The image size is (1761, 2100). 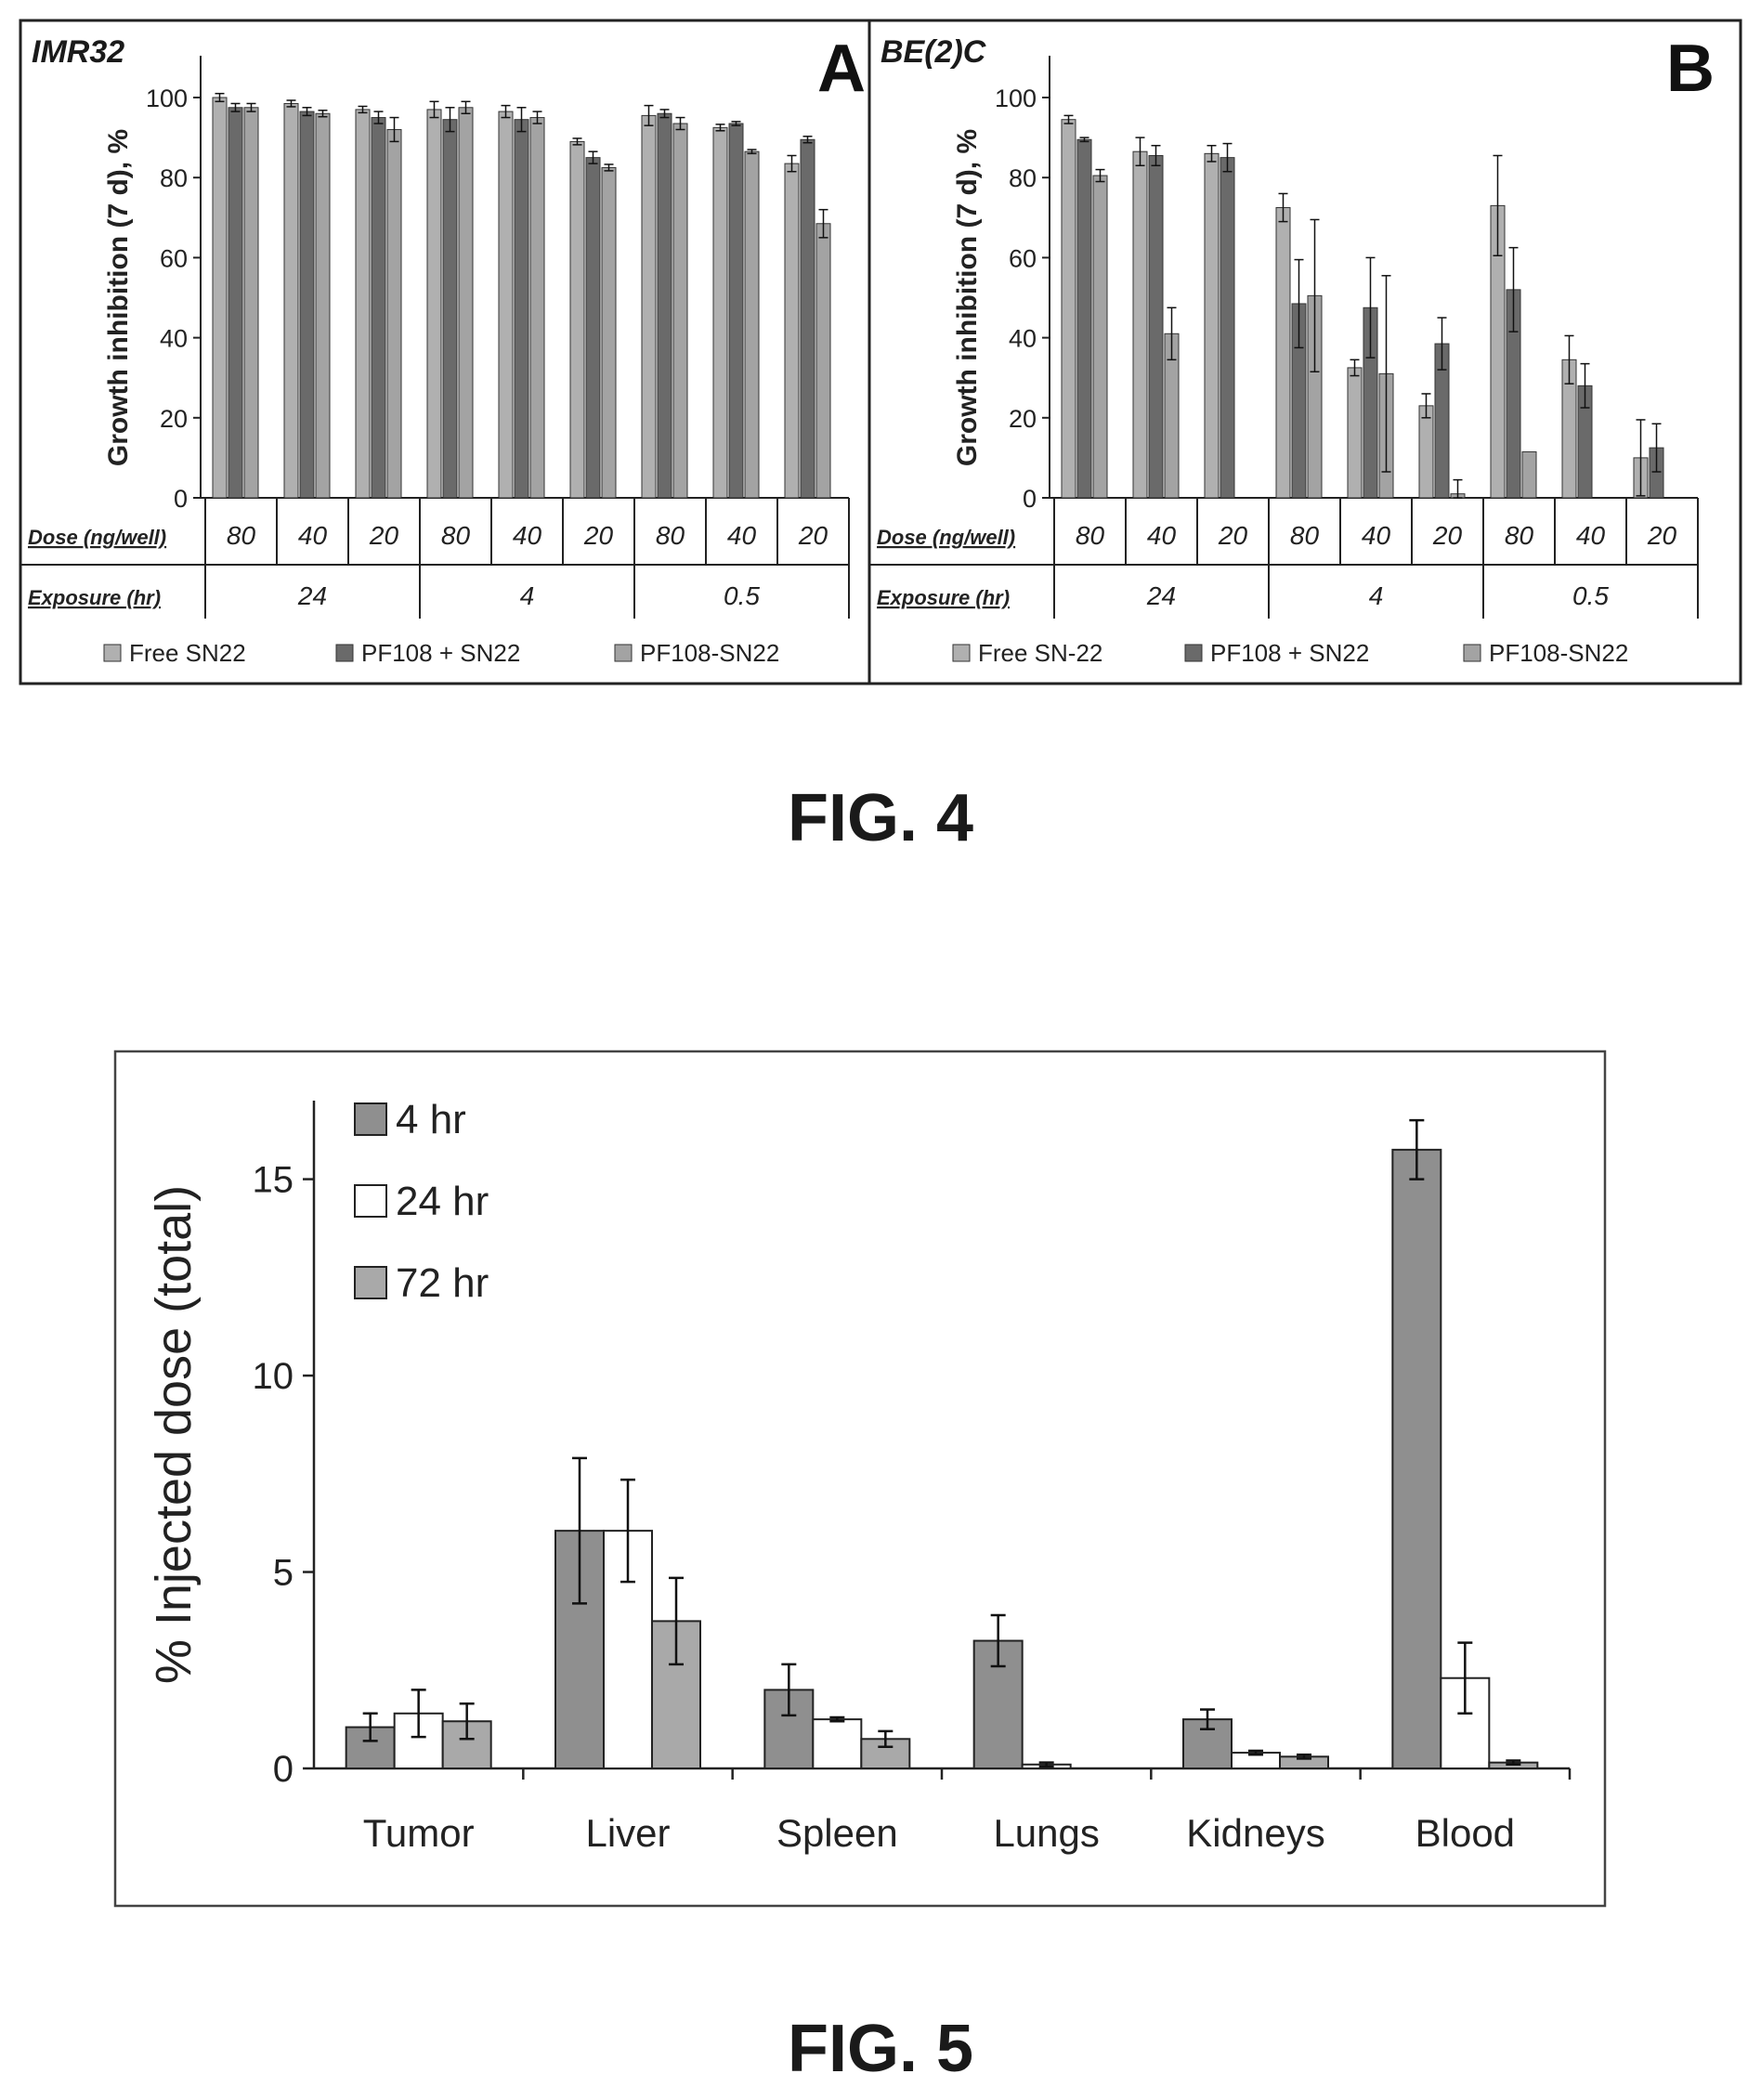 What do you see at coordinates (880, 818) in the screenshot?
I see `figure-4-caption: FIG. 4` at bounding box center [880, 818].